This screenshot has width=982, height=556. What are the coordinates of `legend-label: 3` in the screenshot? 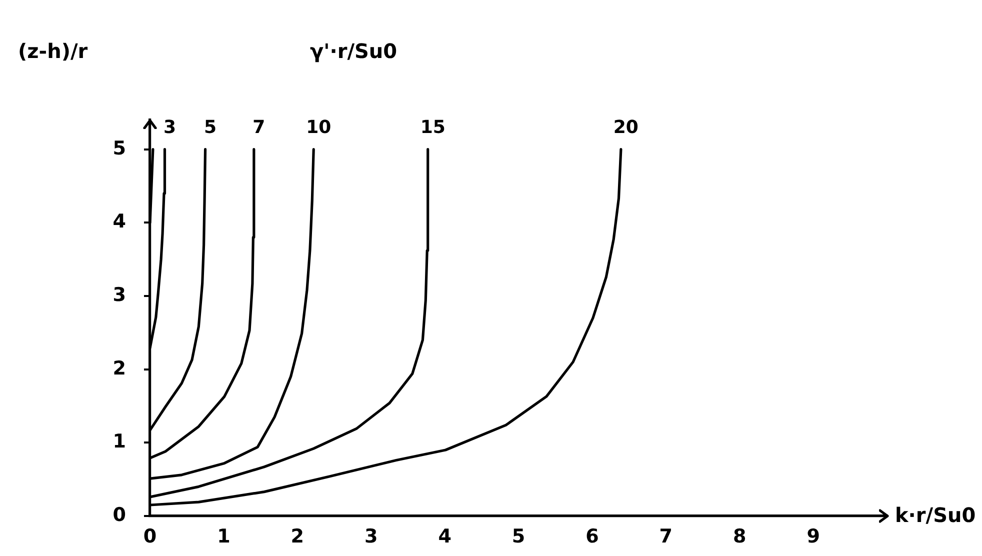 It's located at (169, 127).